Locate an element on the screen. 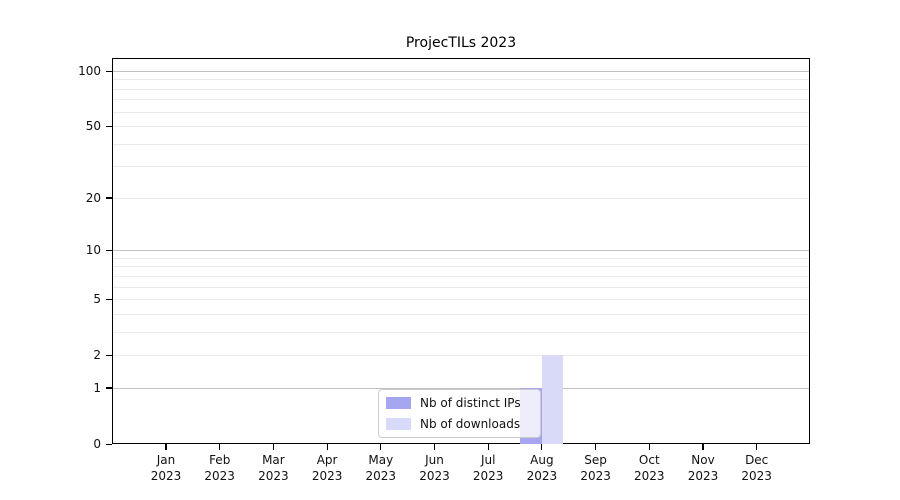 The height and width of the screenshot is (500, 900). x-axis-tick-label: Oct 2023 is located at coordinates (649, 468).